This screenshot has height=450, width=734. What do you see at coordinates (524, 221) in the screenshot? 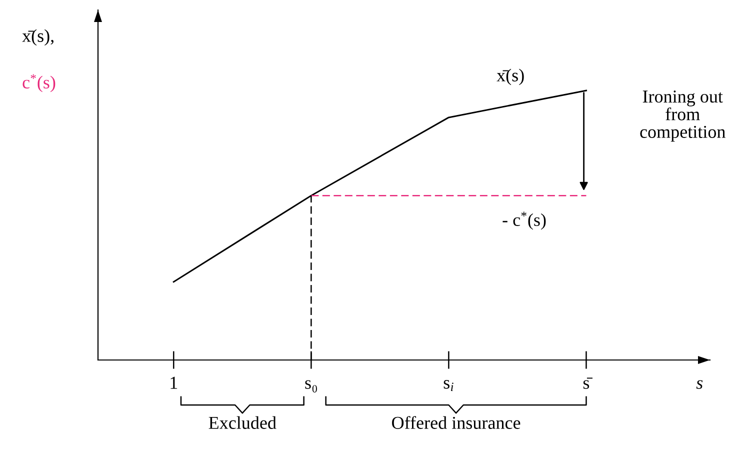
I see `series-label: - c$^{*}$(s)` at bounding box center [524, 221].